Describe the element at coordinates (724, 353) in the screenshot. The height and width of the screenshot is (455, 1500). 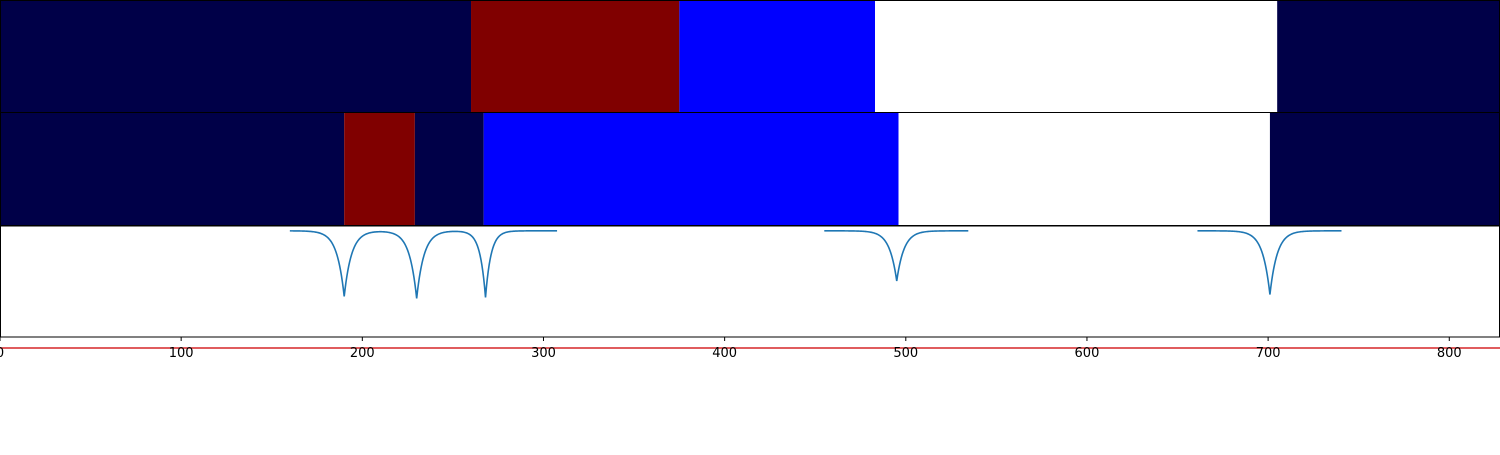
I see `x-tick-label: 400` at that location.